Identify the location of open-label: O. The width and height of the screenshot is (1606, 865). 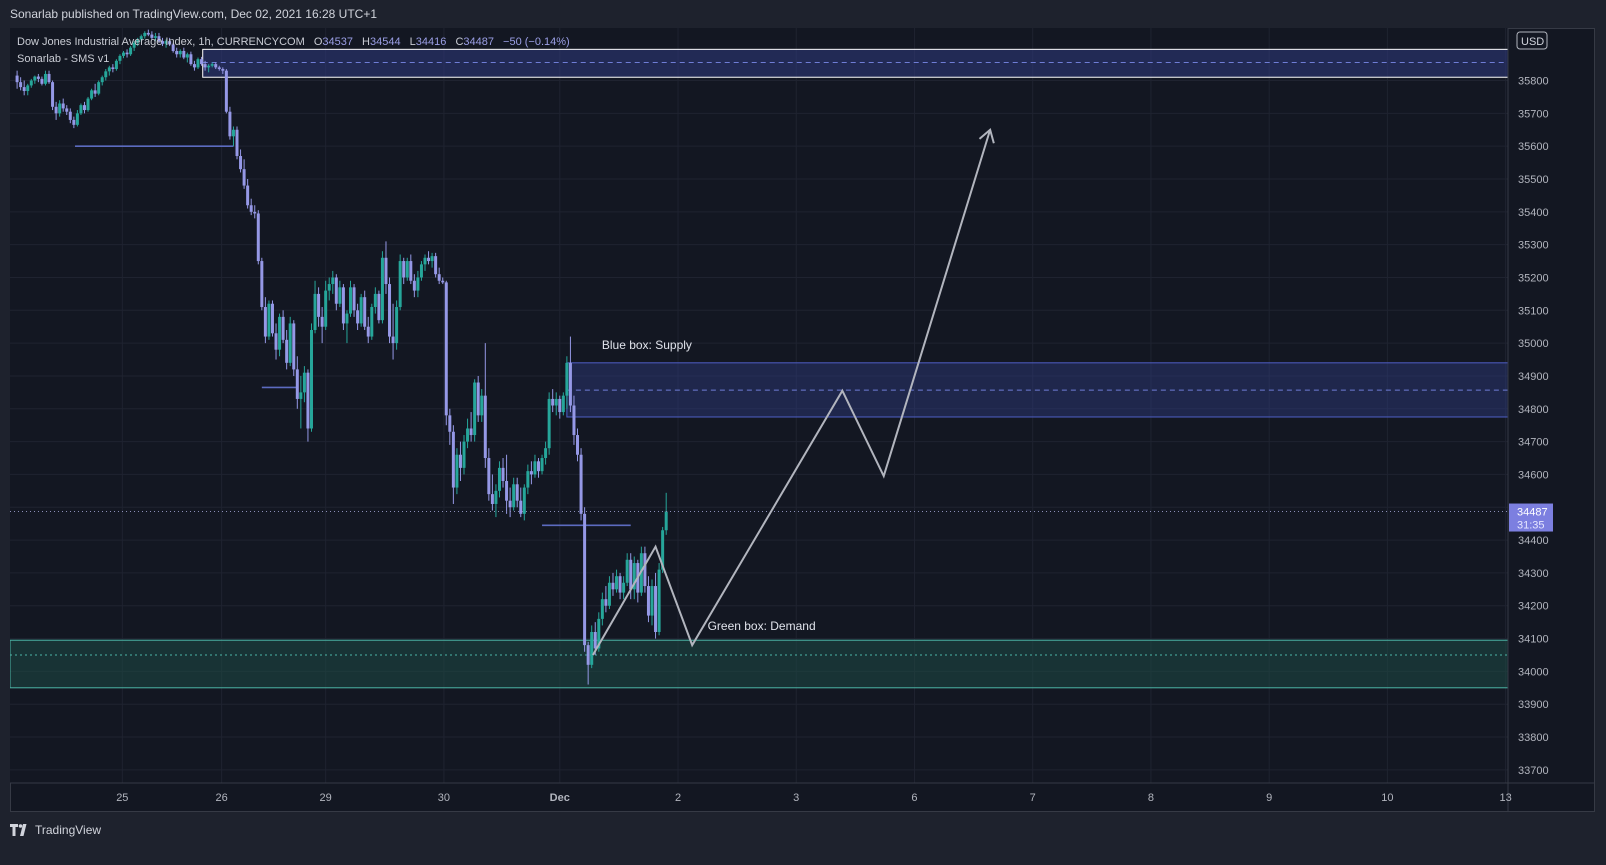
(318, 42).